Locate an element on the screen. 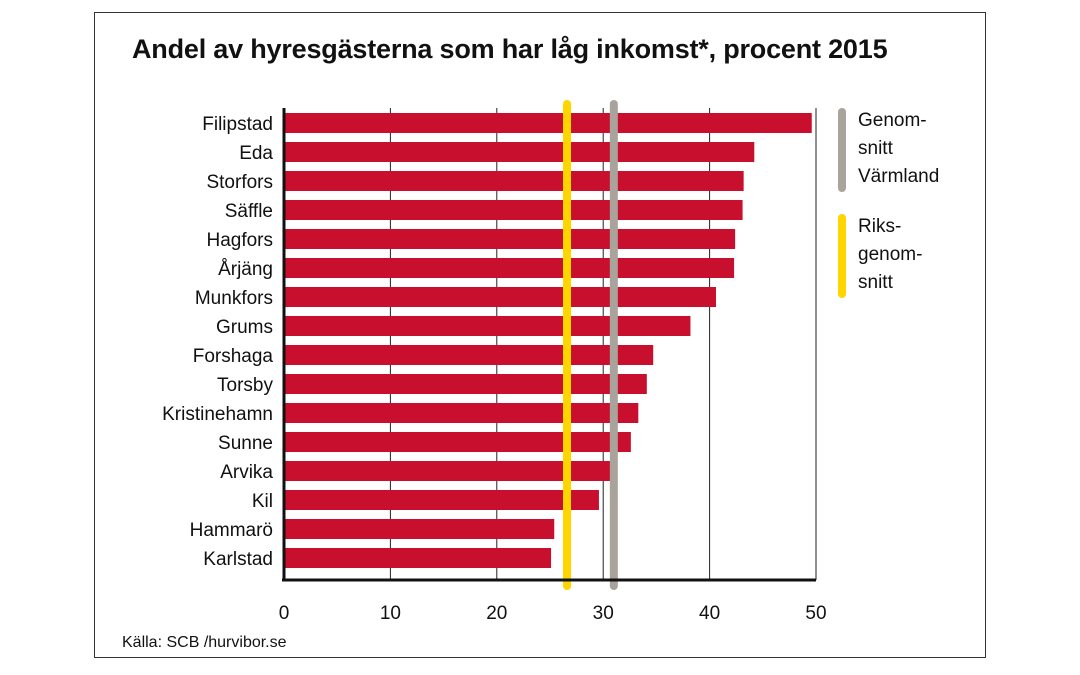 The height and width of the screenshot is (675, 1080). x-tick-label: 40 is located at coordinates (709, 613).